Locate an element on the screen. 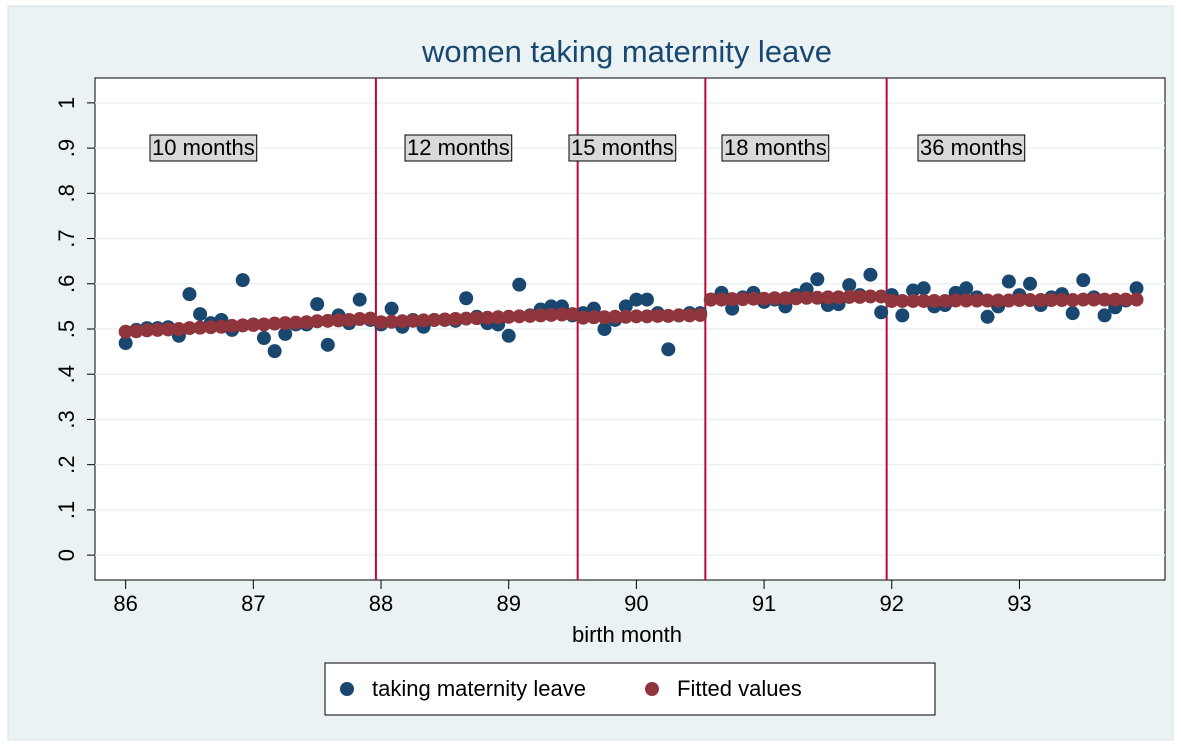 Image resolution: width=1181 pixels, height=746 pixels. annotation-label: 10 months is located at coordinates (203, 147).